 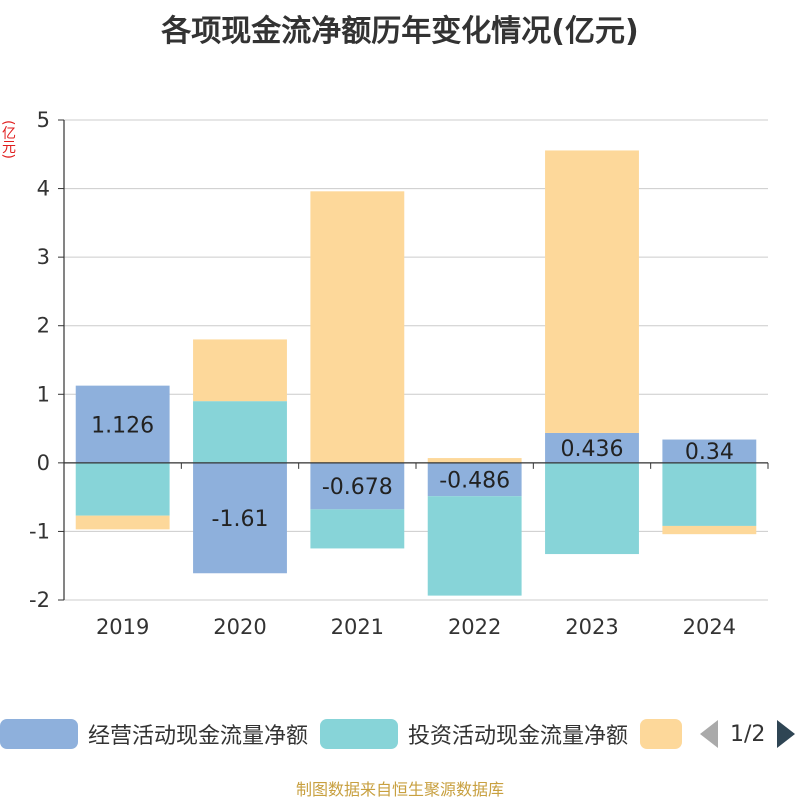 I want to click on data-source-note: 制图数据来自恒生聚源数据库, so click(x=399, y=789).